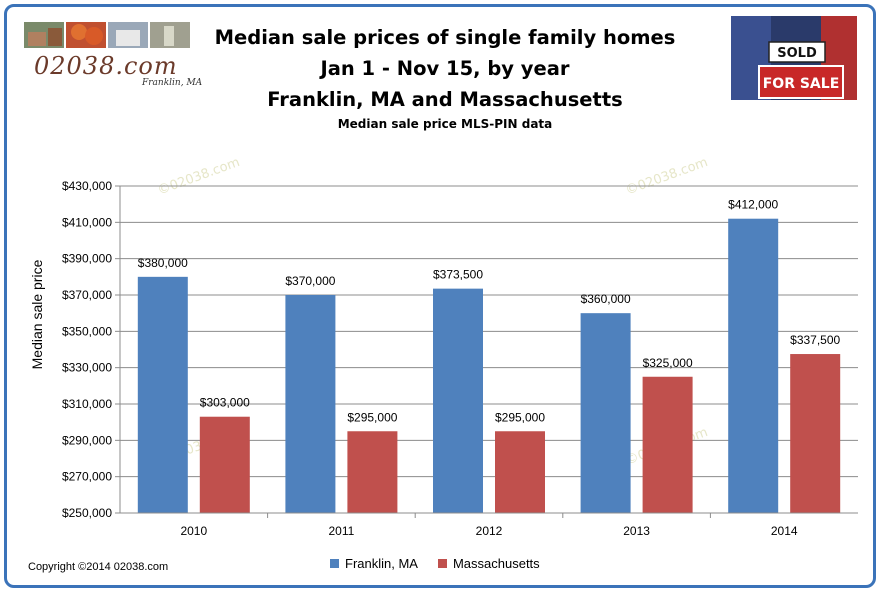 This screenshot has width=884, height=594. What do you see at coordinates (445, 124) in the screenshot?
I see `chart-subtitle: Median sale price MLS-PIN data` at bounding box center [445, 124].